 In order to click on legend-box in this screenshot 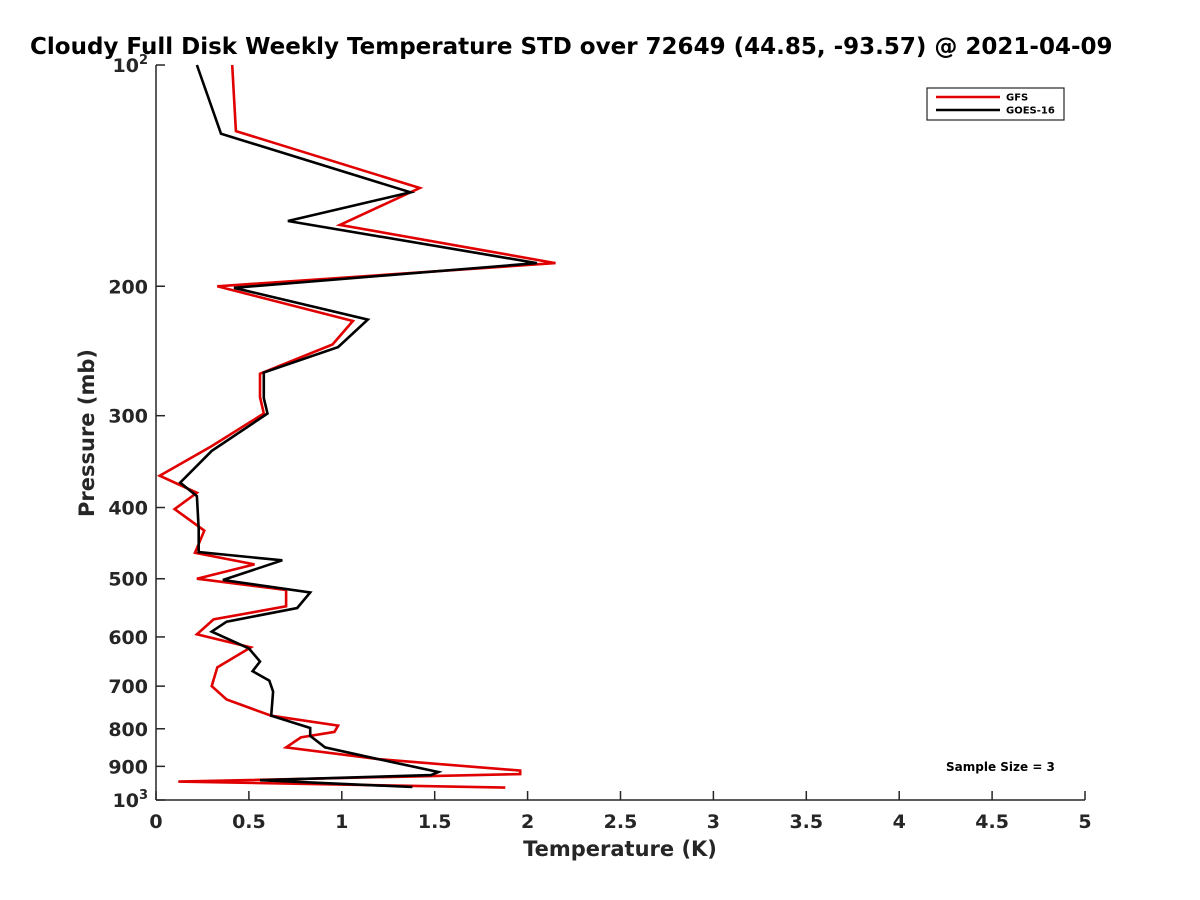, I will do `click(995, 104)`.